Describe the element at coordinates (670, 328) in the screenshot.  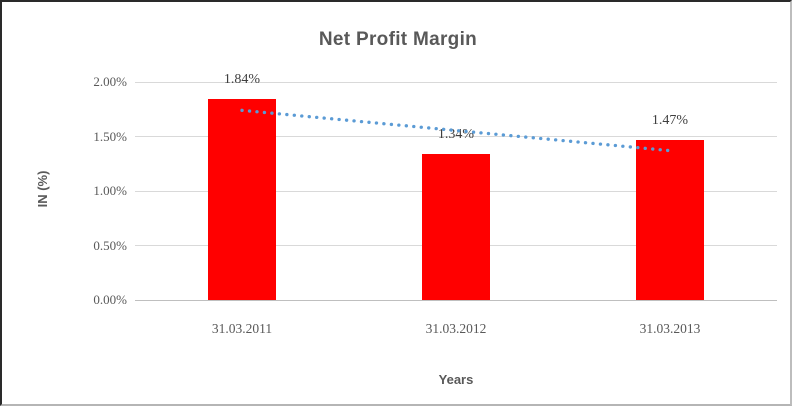
I see `x-tick-label: 31.03.2013` at that location.